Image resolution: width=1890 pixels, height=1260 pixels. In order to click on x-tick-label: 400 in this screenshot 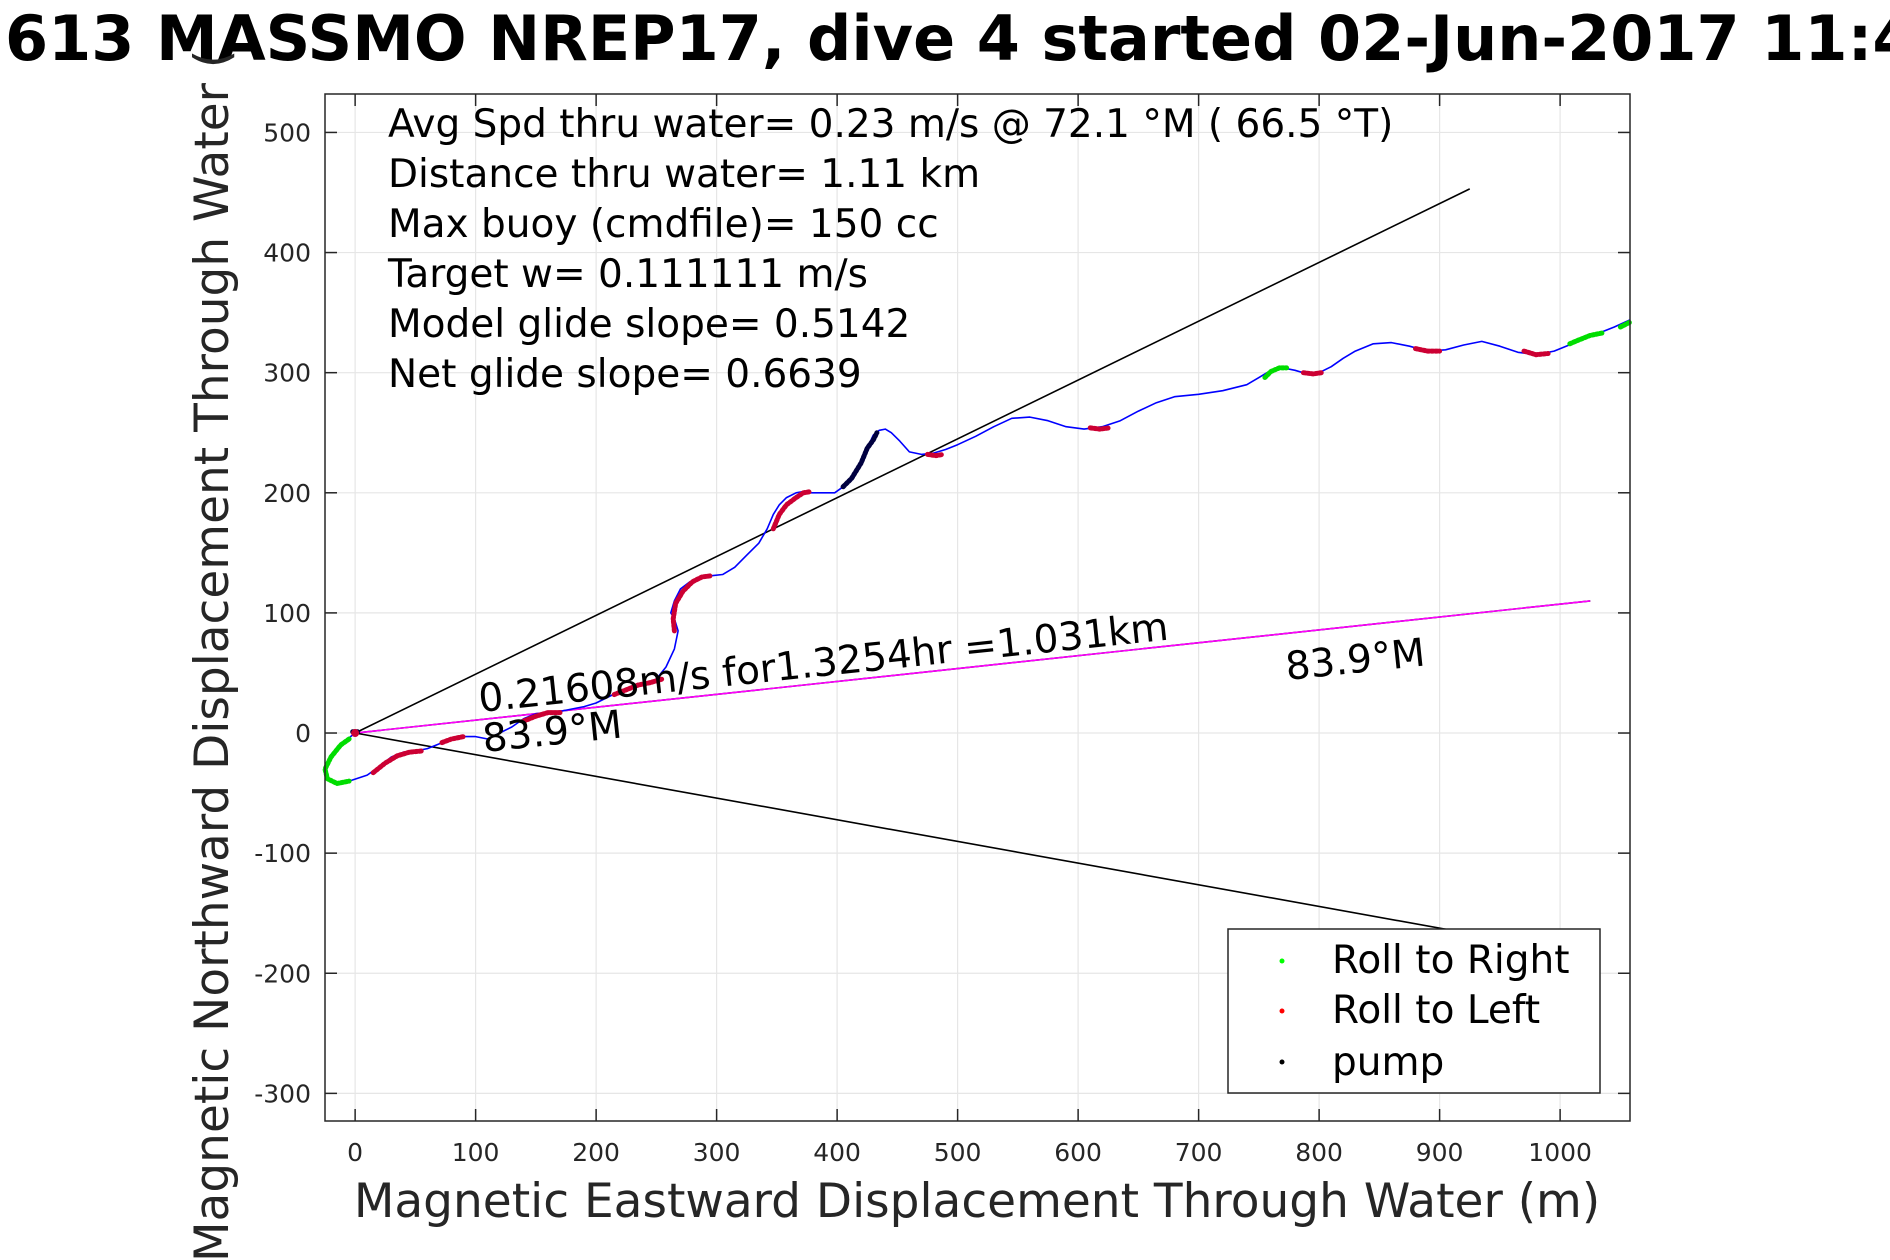, I will do `click(837, 1152)`.